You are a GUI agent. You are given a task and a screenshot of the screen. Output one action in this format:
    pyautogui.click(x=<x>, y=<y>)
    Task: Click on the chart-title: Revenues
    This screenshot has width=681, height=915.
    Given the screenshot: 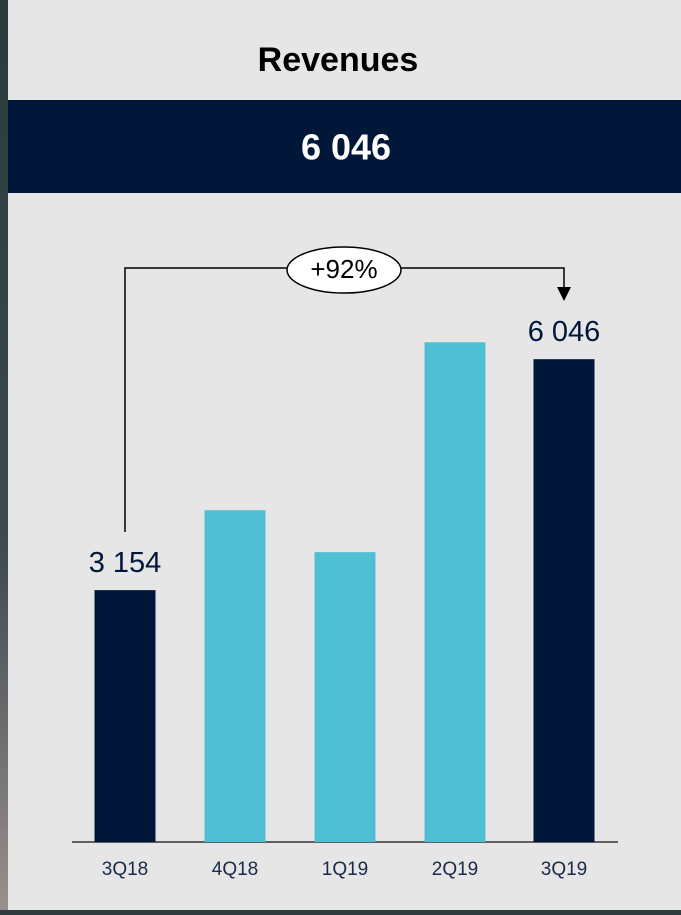 What is the action you would take?
    pyautogui.click(x=338, y=60)
    